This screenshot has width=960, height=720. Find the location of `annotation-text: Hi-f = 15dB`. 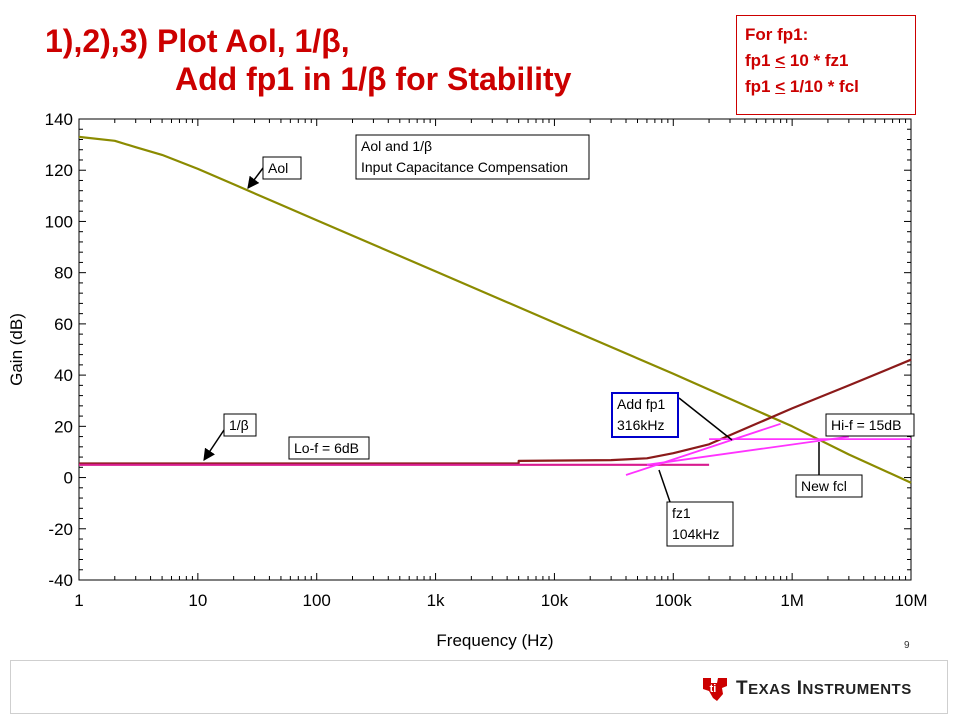

annotation-text: Hi-f = 15dB is located at coordinates (866, 425).